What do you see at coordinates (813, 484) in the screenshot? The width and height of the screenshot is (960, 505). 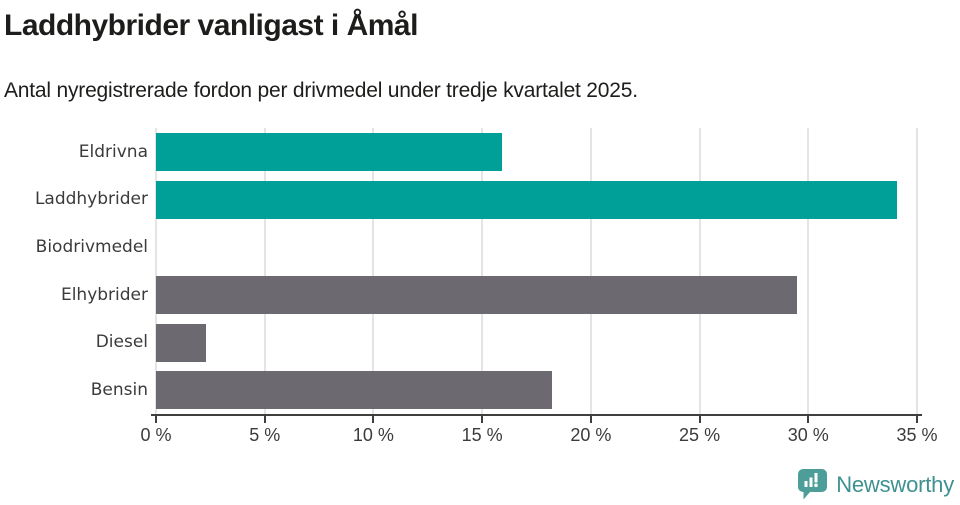 I see `newsworthy-logo-icon` at bounding box center [813, 484].